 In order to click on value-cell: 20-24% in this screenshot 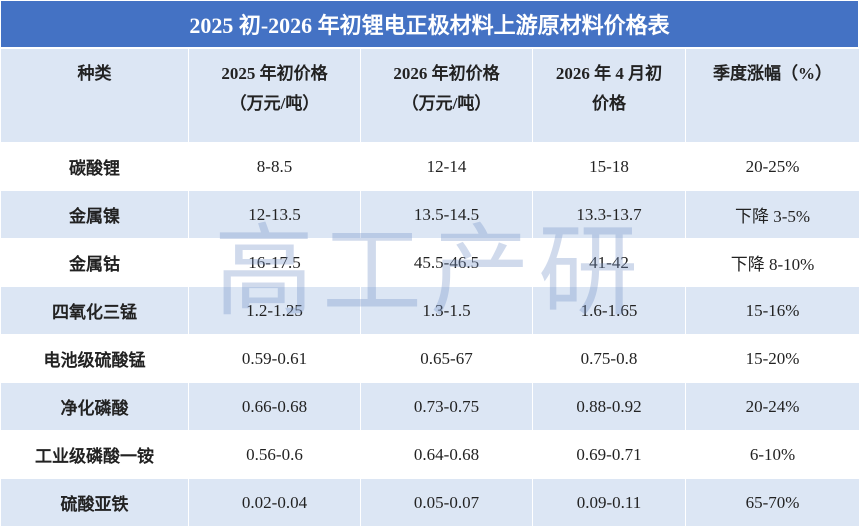, I will do `click(772, 406)`.